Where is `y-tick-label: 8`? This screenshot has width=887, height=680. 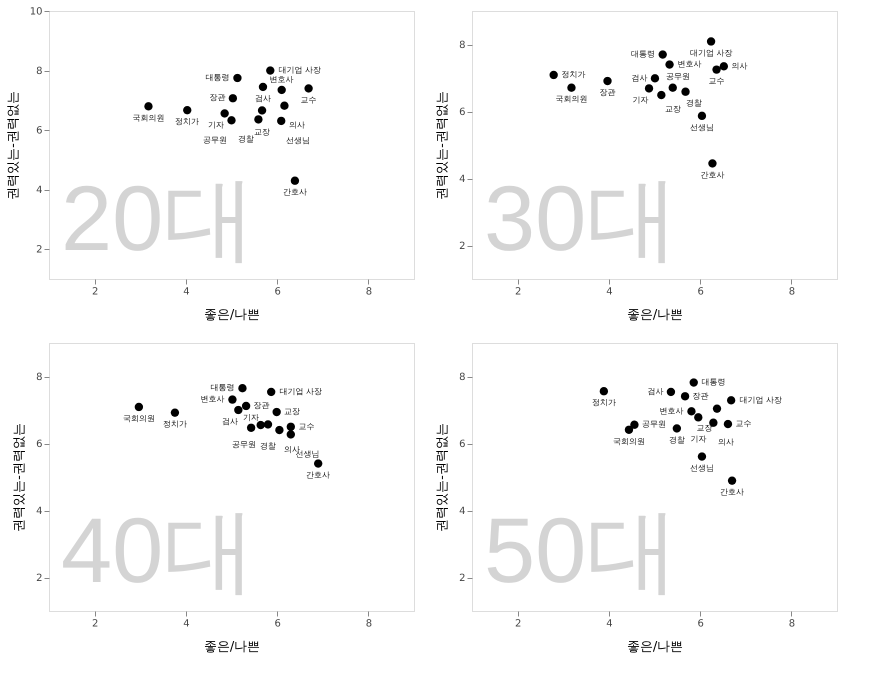 y-tick-label: 8 is located at coordinates (39, 377).